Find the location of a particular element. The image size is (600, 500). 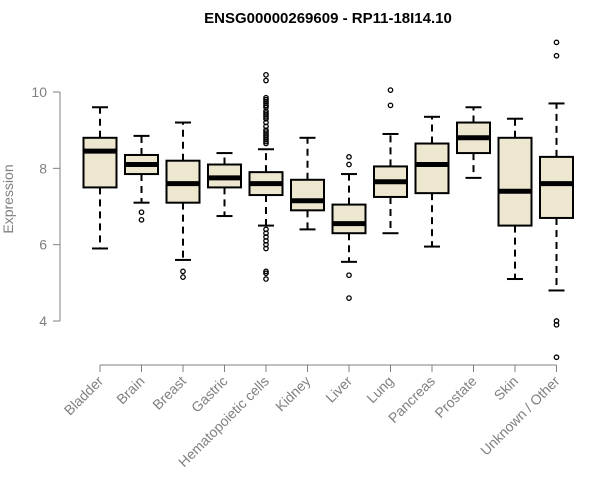

x-tick-label: Breast is located at coordinates (169, 393).